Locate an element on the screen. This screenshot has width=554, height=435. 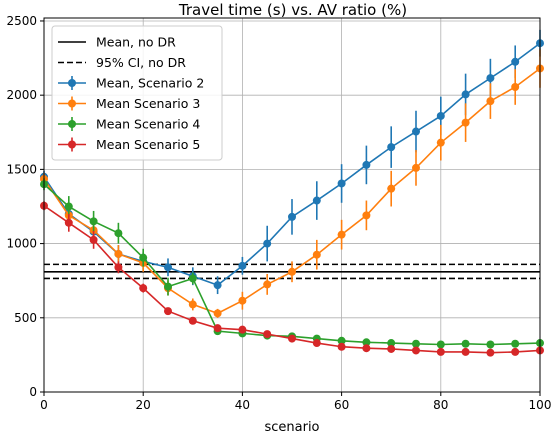
y-axis: 0 500 1000 1500 2000 2500 is located at coordinates (25, 206).